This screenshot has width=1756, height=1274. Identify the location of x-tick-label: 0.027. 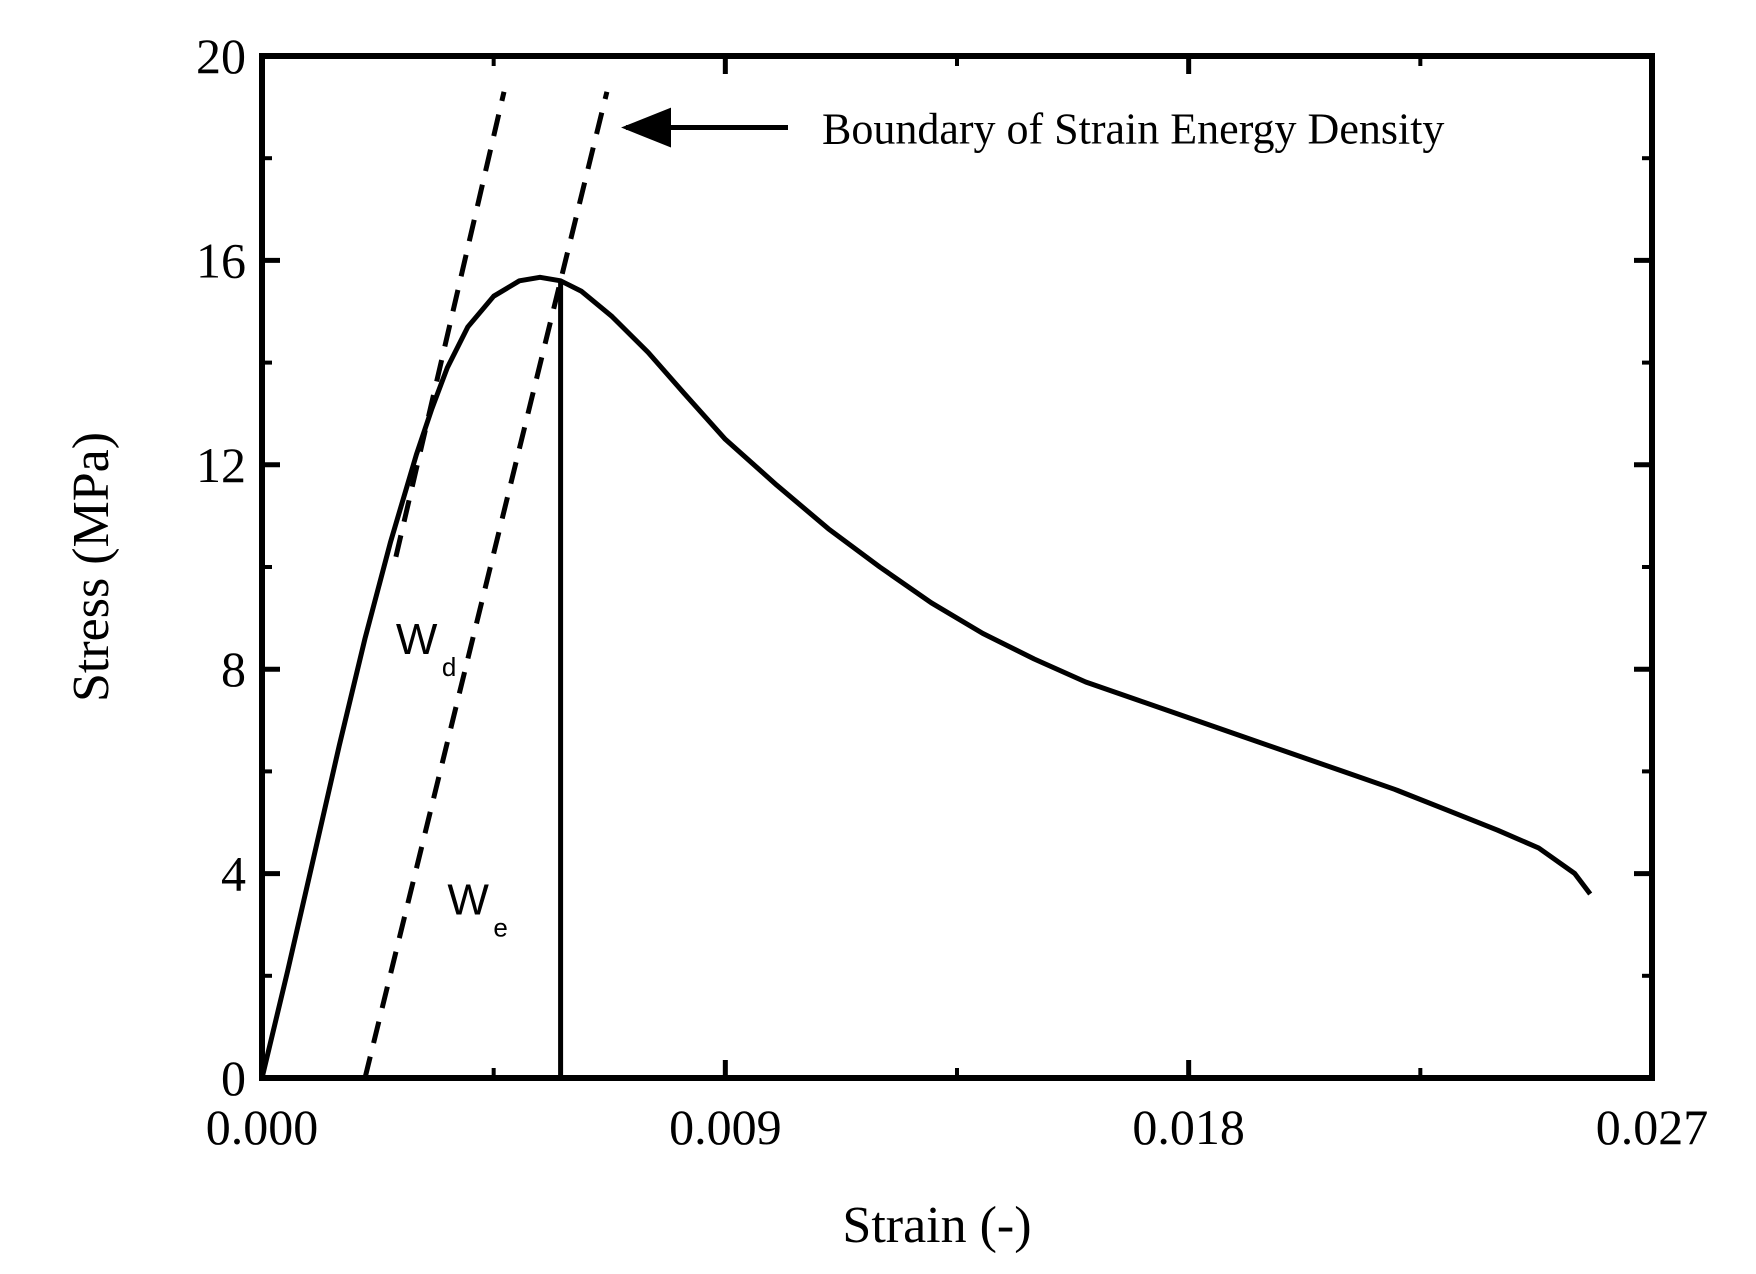
(1652, 1127).